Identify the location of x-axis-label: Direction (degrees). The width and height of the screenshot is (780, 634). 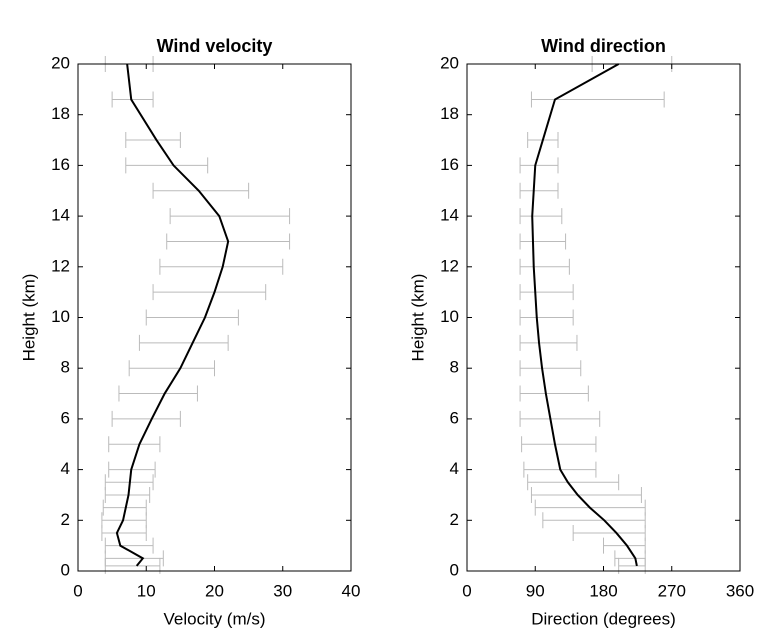
(603, 618).